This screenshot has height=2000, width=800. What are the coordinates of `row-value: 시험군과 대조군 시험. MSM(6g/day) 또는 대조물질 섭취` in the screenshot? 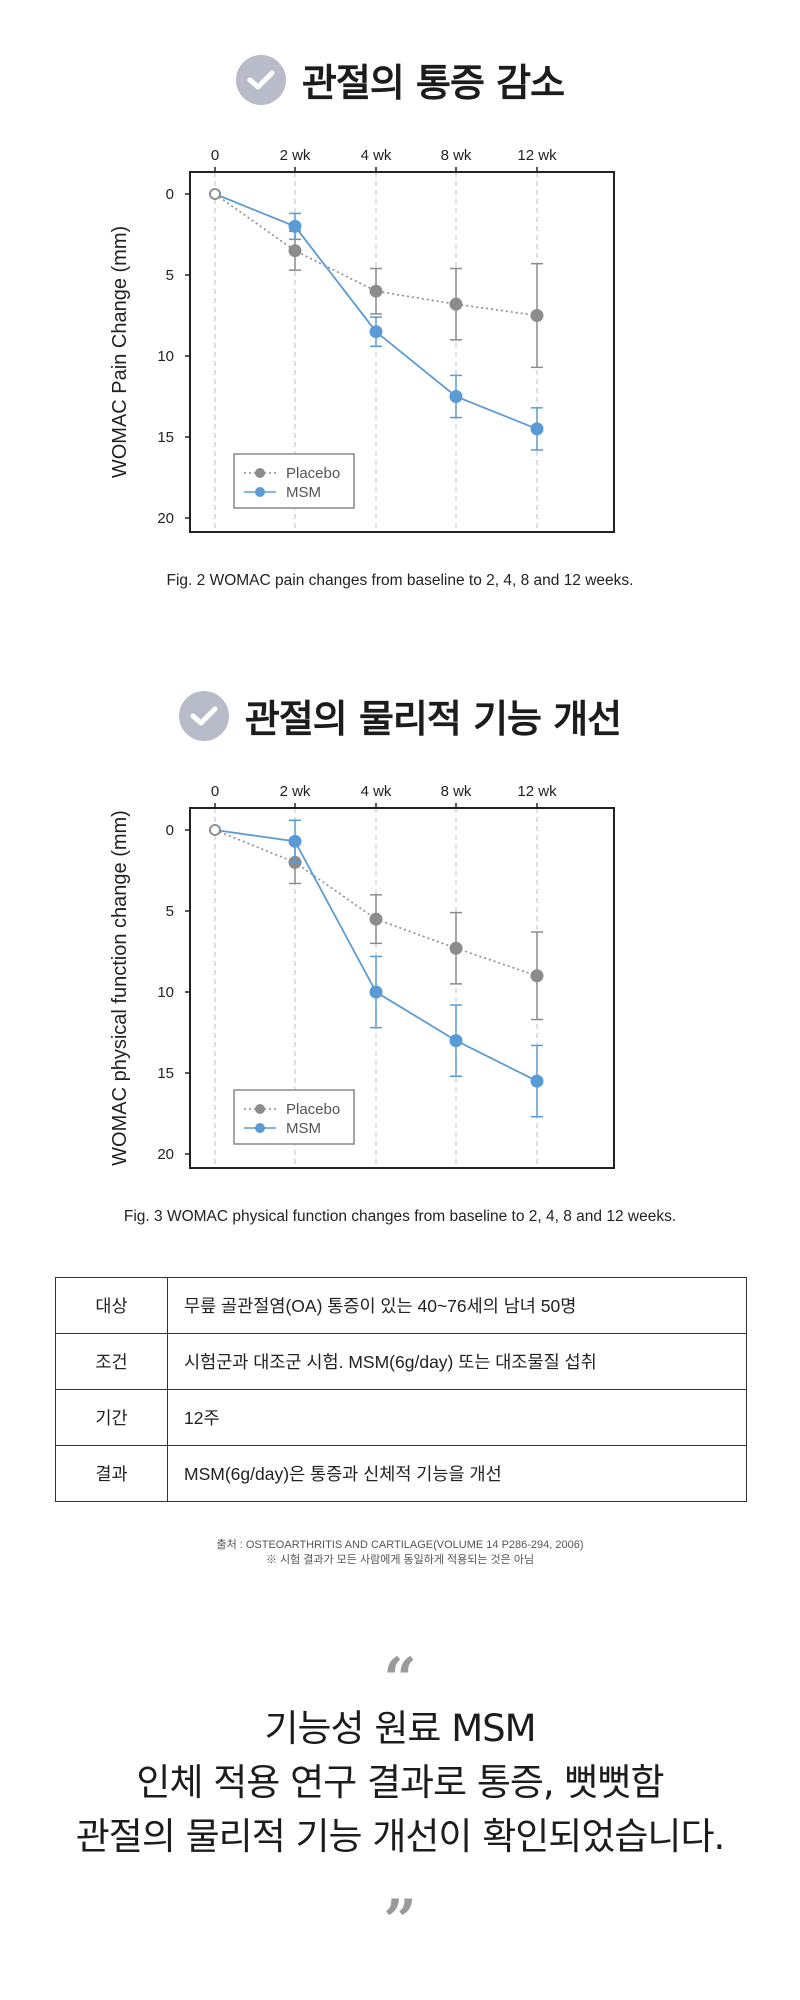 It's located at (457, 1361).